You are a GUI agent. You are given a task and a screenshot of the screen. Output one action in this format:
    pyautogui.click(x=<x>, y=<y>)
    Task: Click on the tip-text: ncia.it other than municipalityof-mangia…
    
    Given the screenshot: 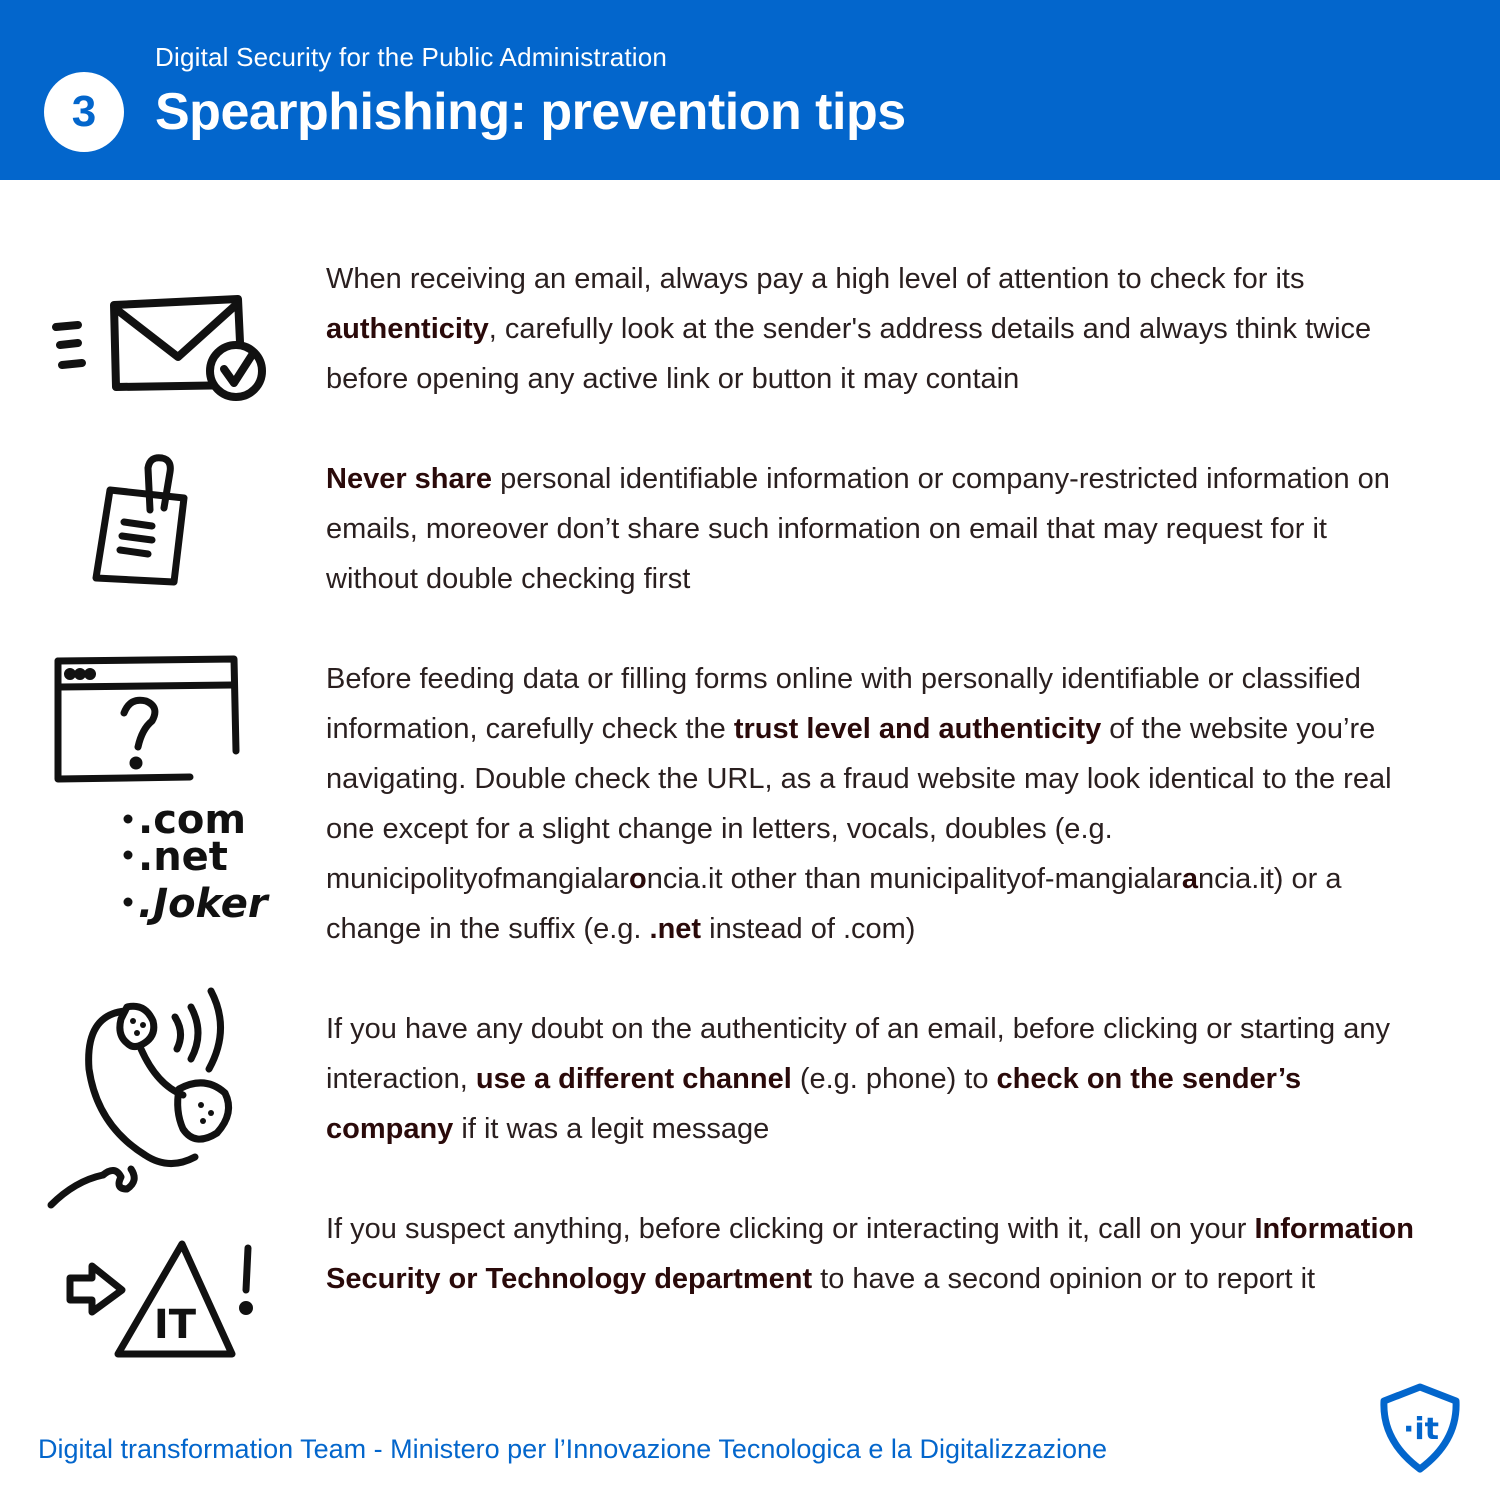 What is the action you would take?
    pyautogui.click(x=914, y=879)
    